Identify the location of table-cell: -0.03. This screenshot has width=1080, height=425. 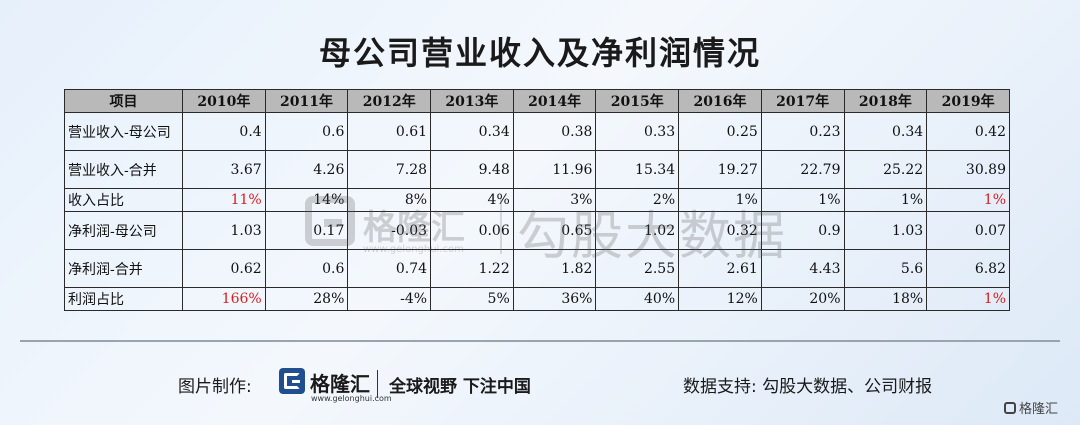
(389, 230).